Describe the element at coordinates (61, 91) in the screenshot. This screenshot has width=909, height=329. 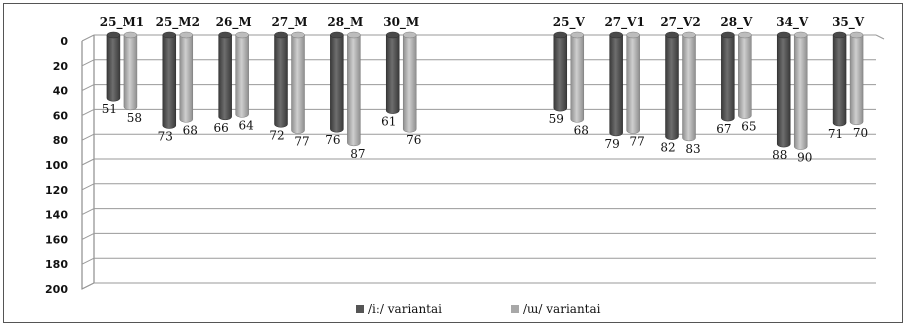
I see `y-tick-label: 40` at that location.